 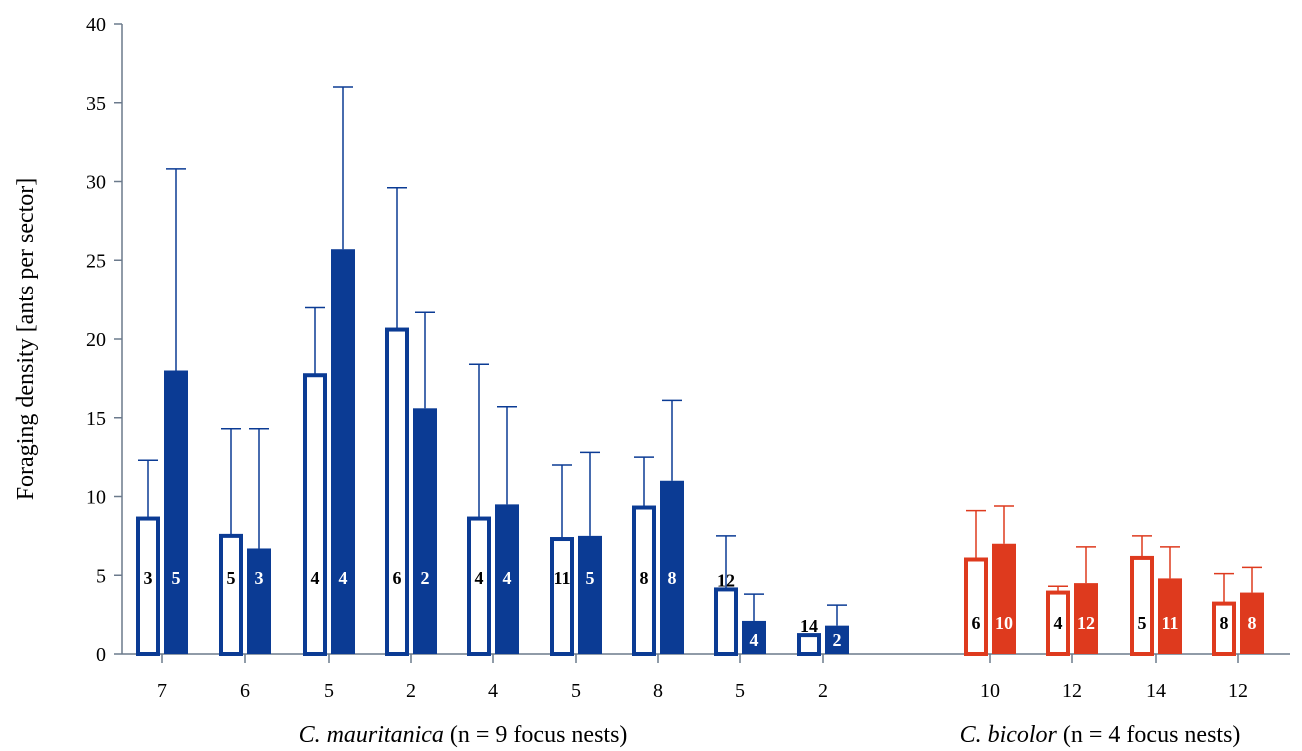 I want to click on group-species: C. bicolor, so click(x=1009, y=735).